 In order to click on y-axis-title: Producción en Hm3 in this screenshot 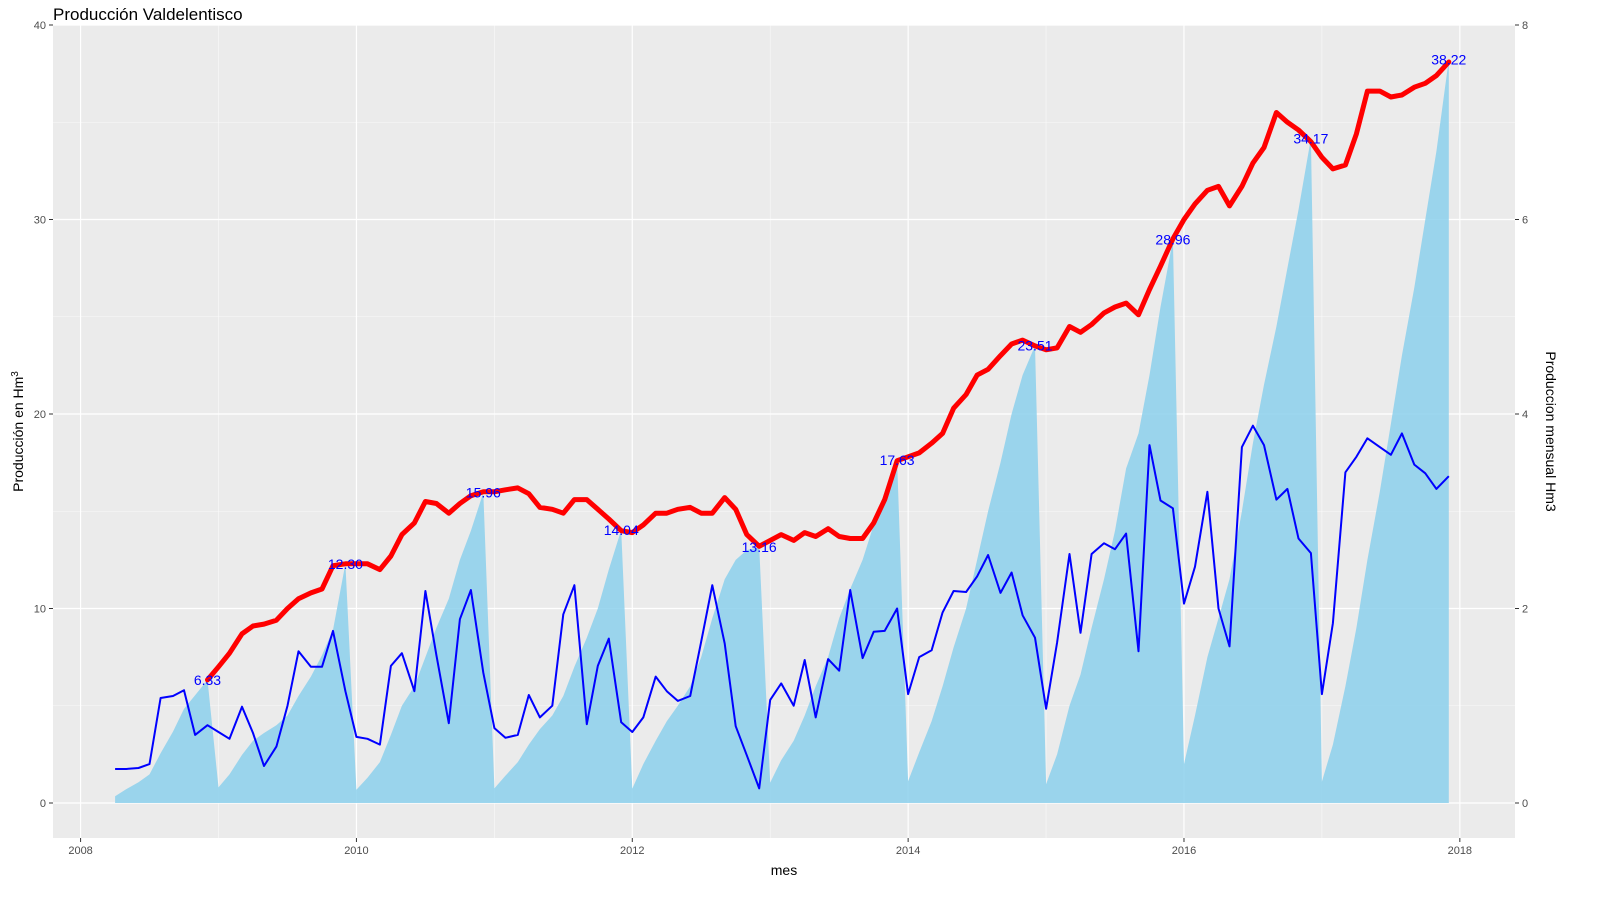, I will do `click(18, 431)`.